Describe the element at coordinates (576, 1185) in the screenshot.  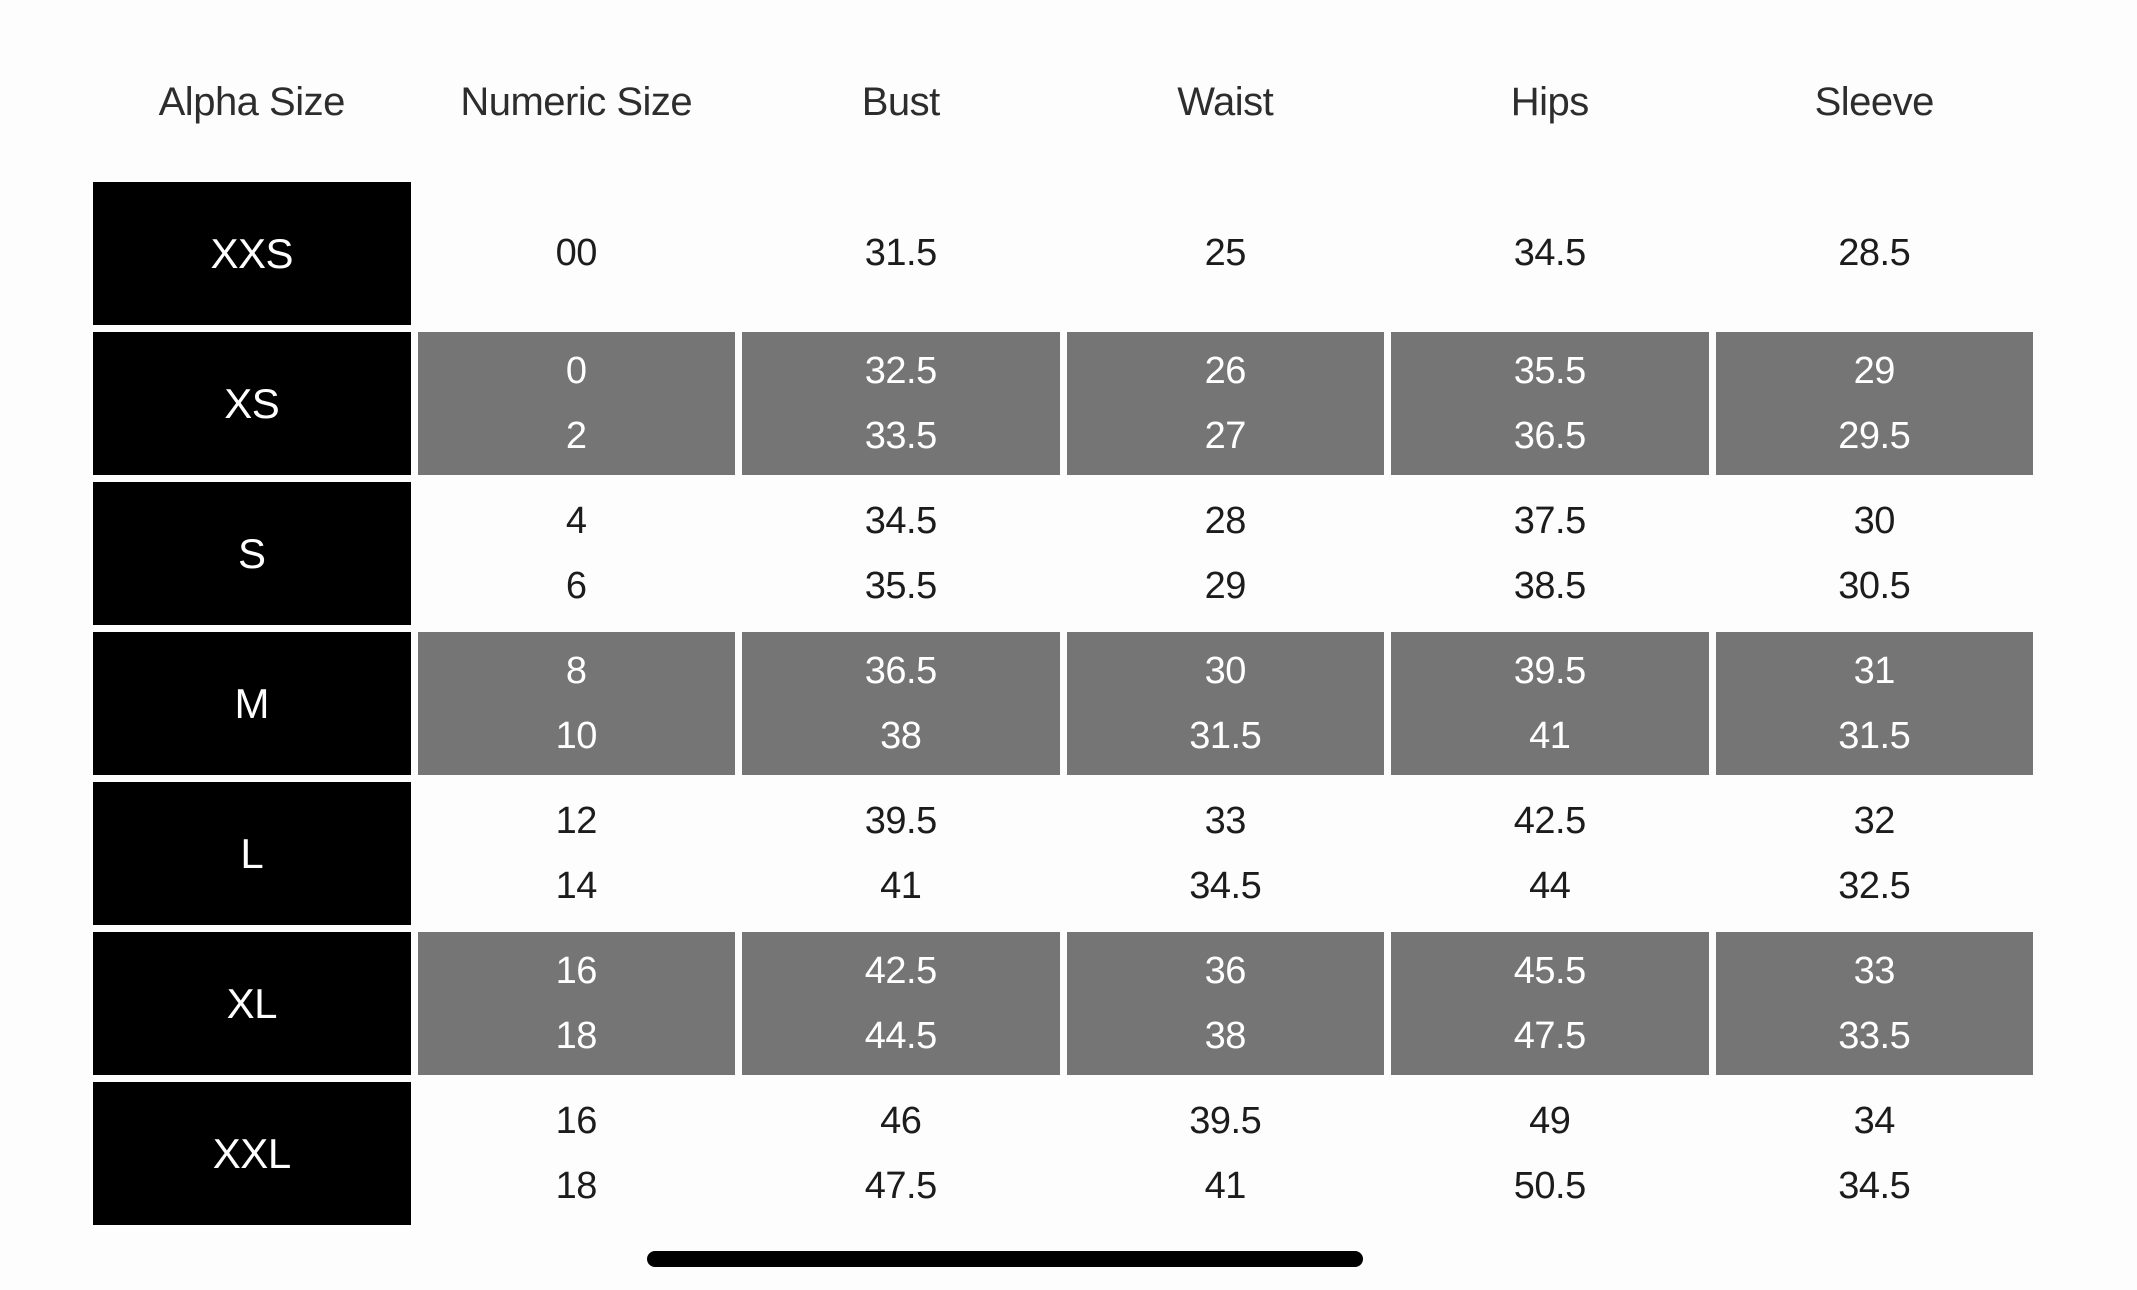
I see `numeric-value: 18` at that location.